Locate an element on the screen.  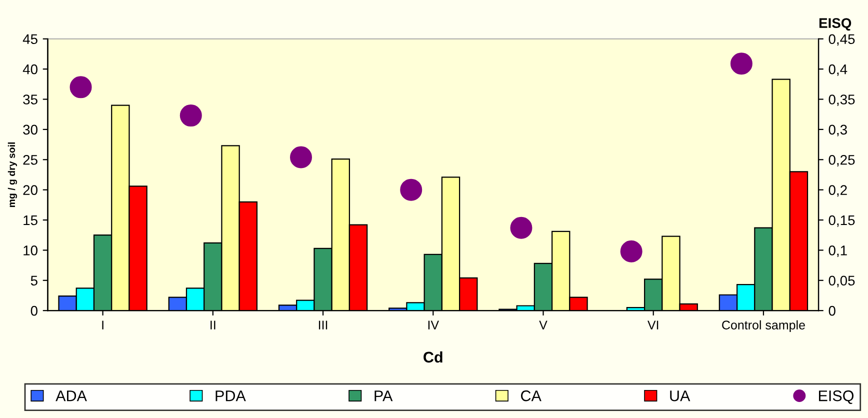
y2-tick-label: 0,2 is located at coordinates (837, 191).